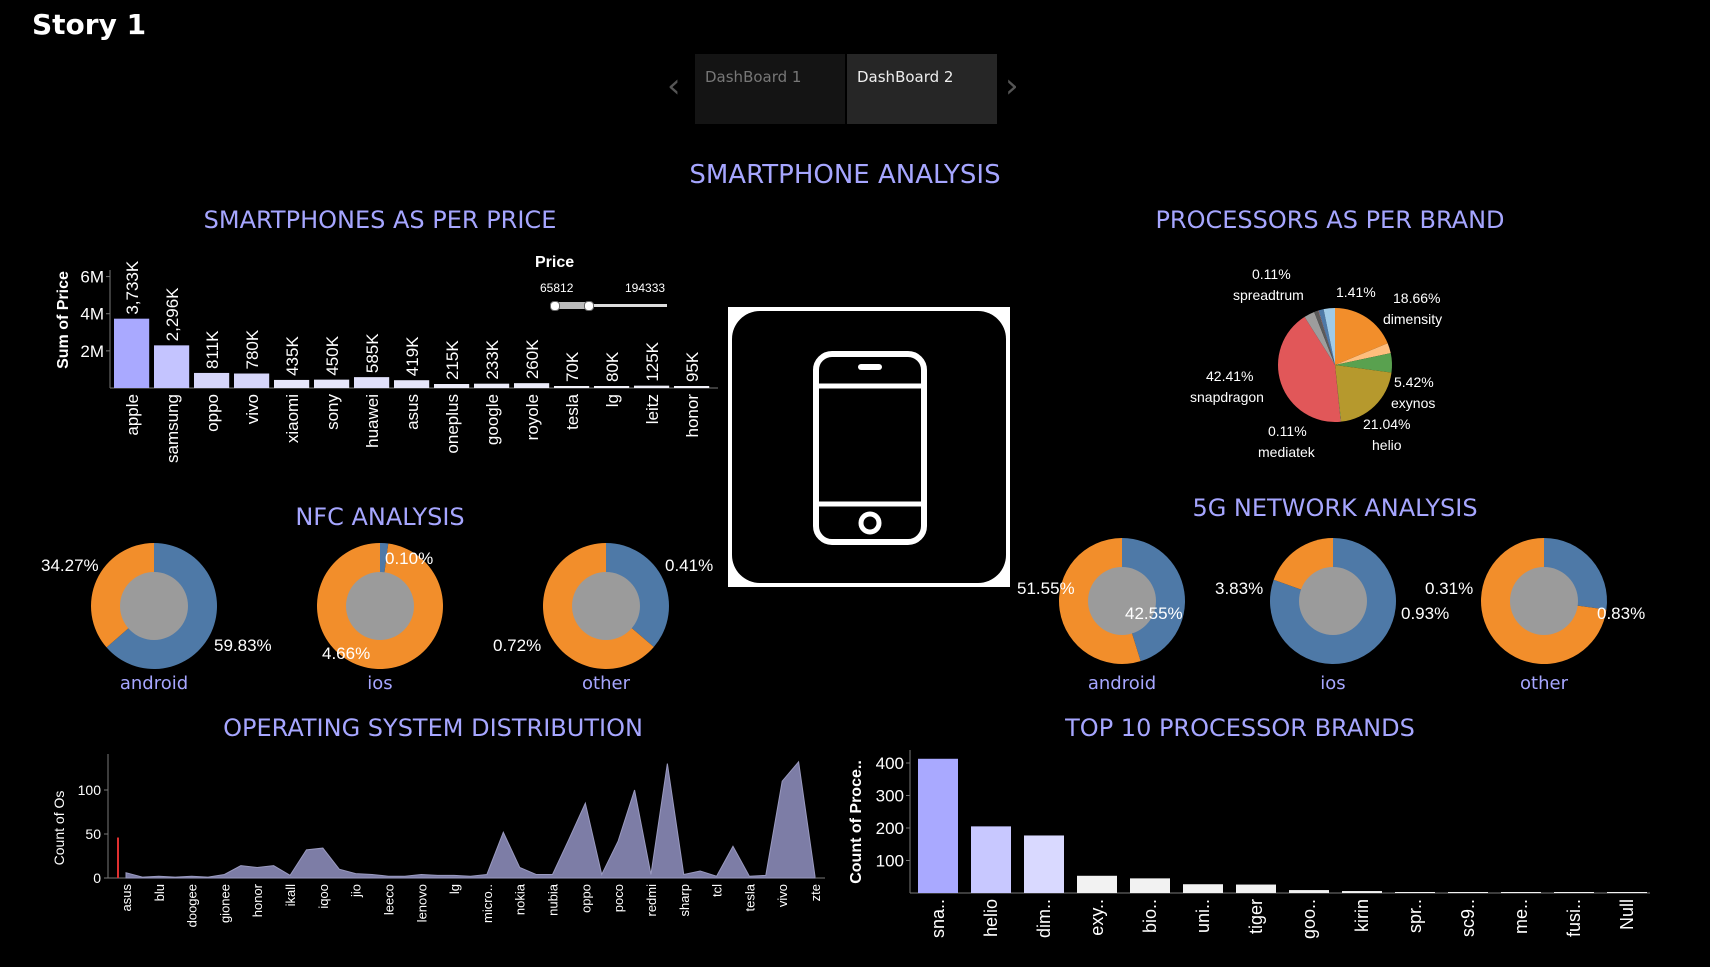 This screenshot has height=967, width=1710. Describe the element at coordinates (492, 419) in the screenshot. I see `price-x-label: google` at that location.